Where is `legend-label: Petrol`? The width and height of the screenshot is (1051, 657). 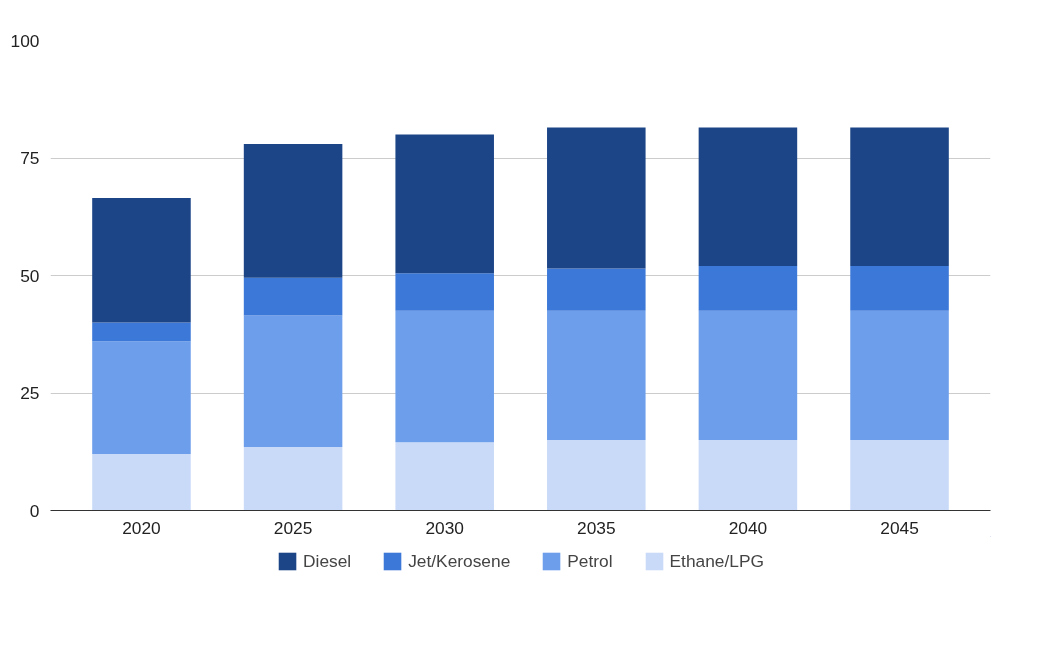
legend-label: Petrol is located at coordinates (590, 561).